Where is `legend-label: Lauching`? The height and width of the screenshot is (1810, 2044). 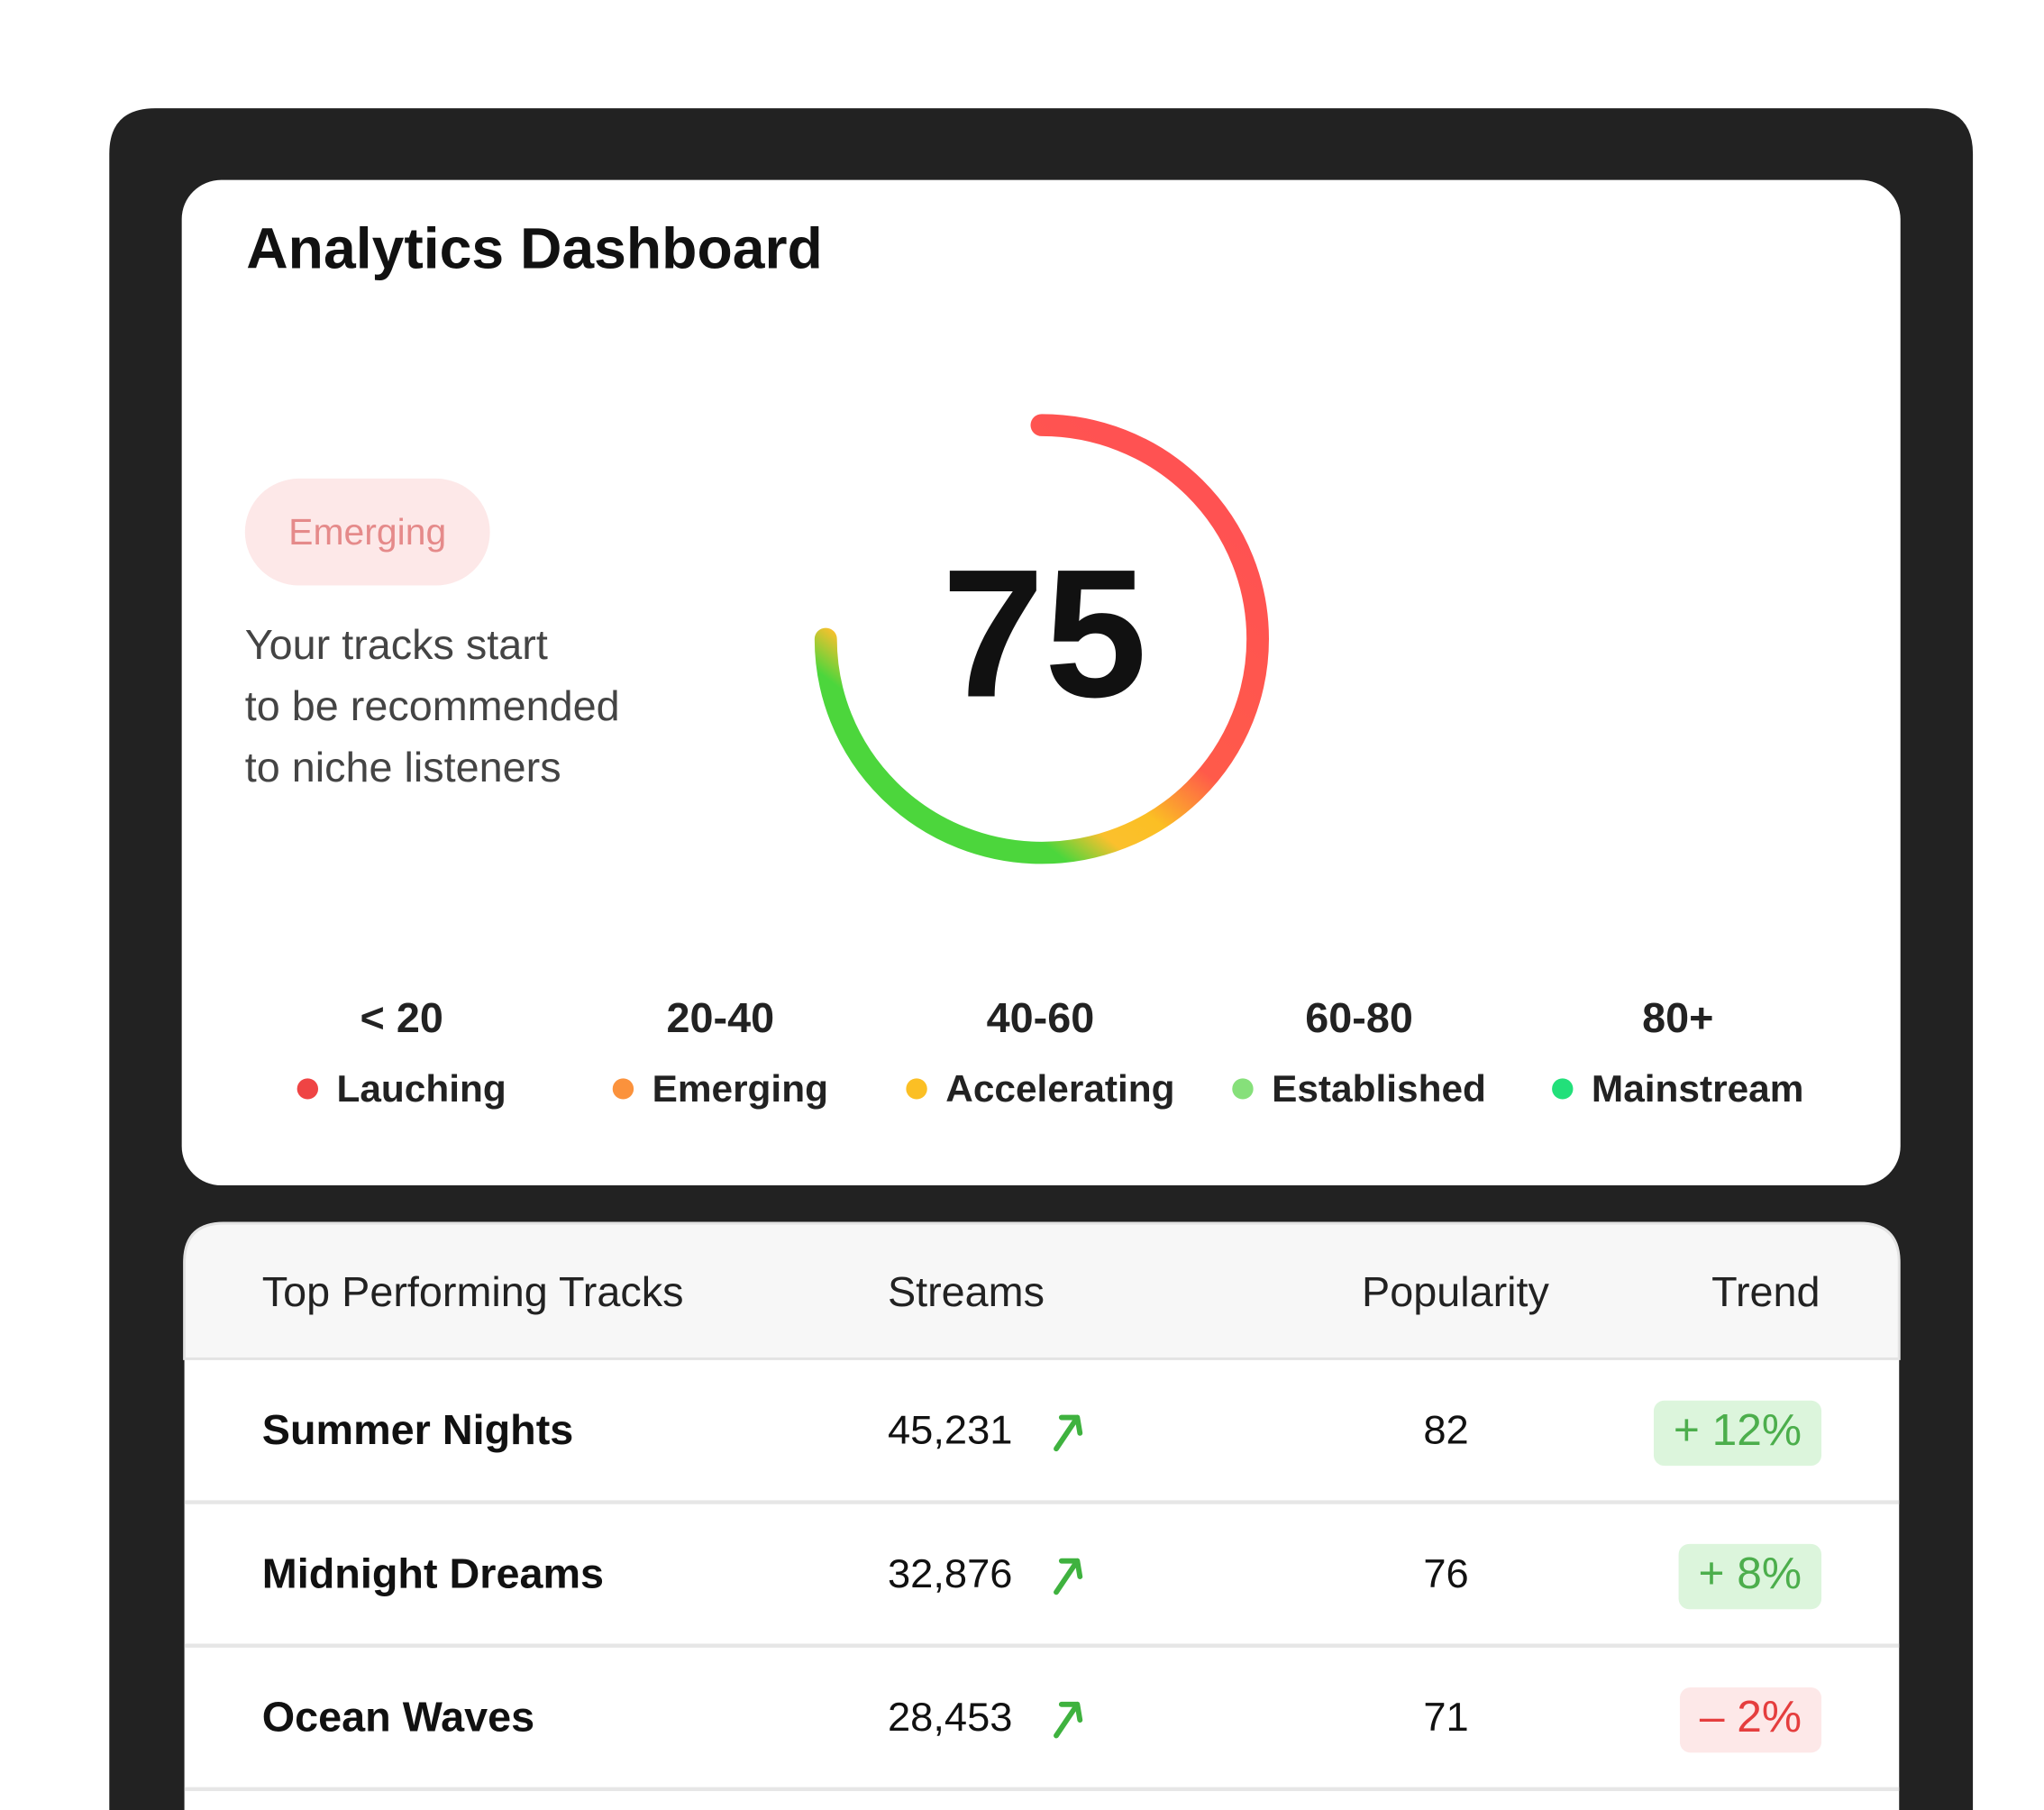 legend-label: Lauching is located at coordinates (421, 1088).